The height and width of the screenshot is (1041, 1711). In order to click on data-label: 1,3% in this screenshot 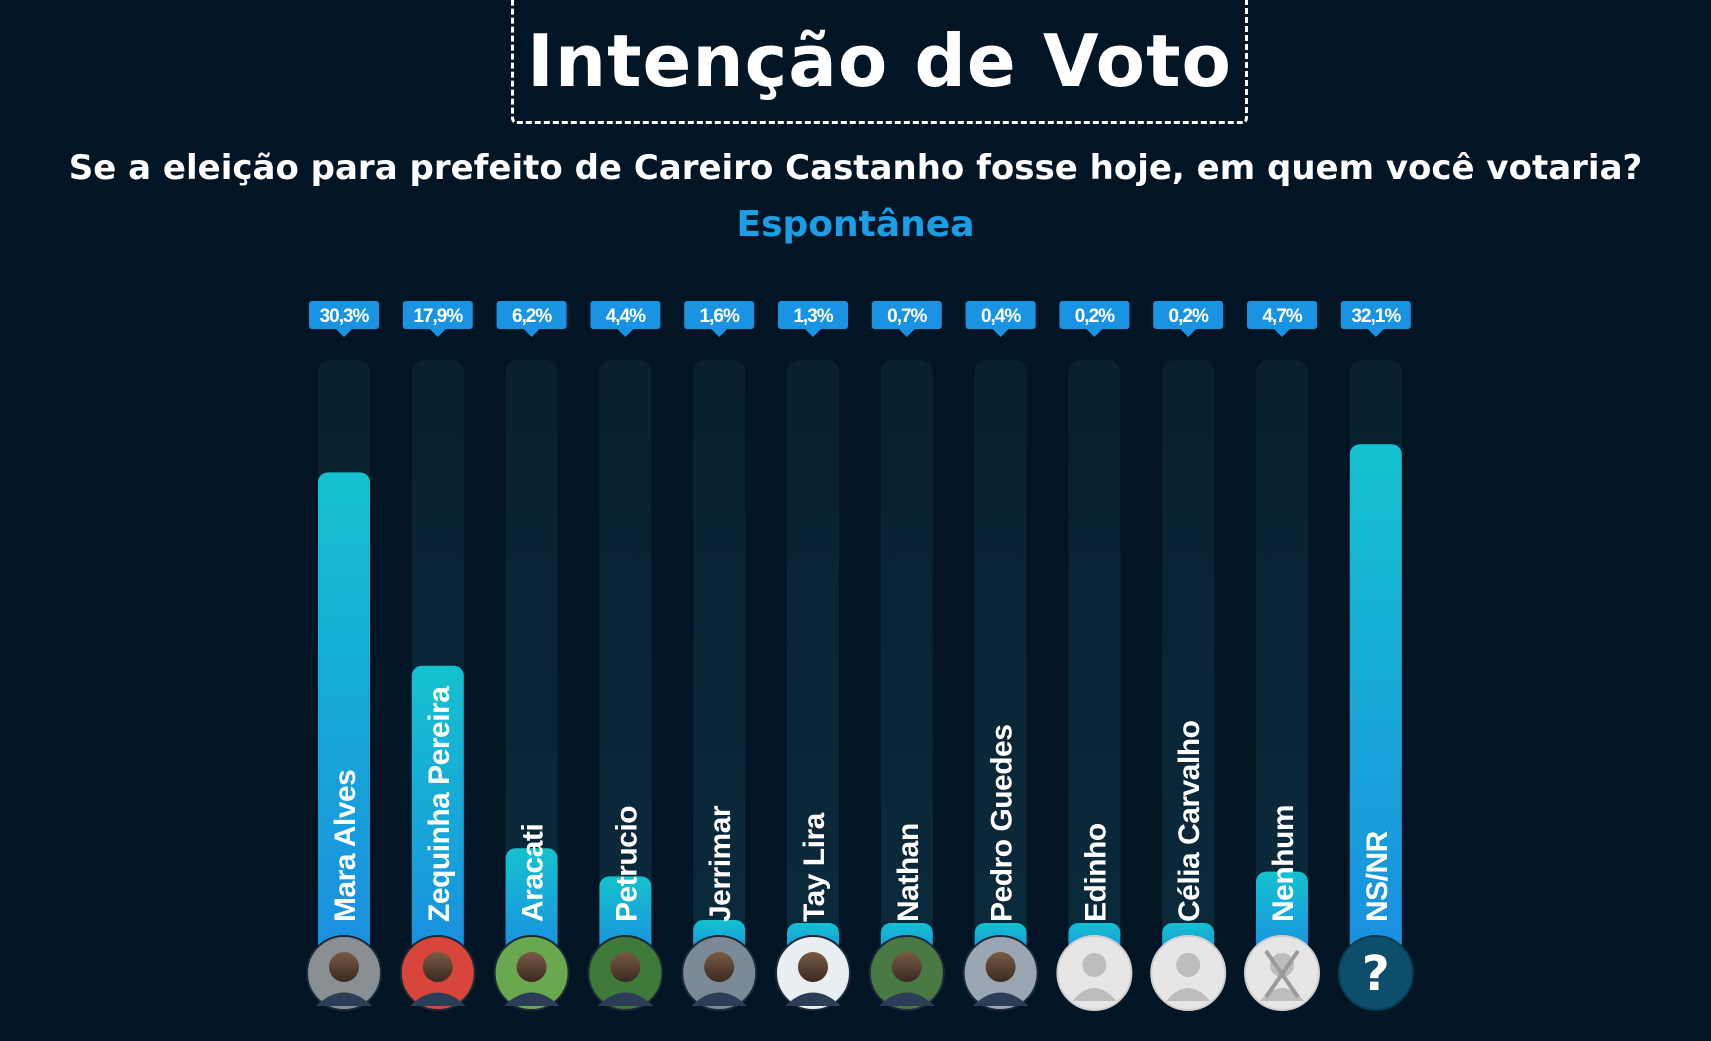, I will do `click(813, 319)`.